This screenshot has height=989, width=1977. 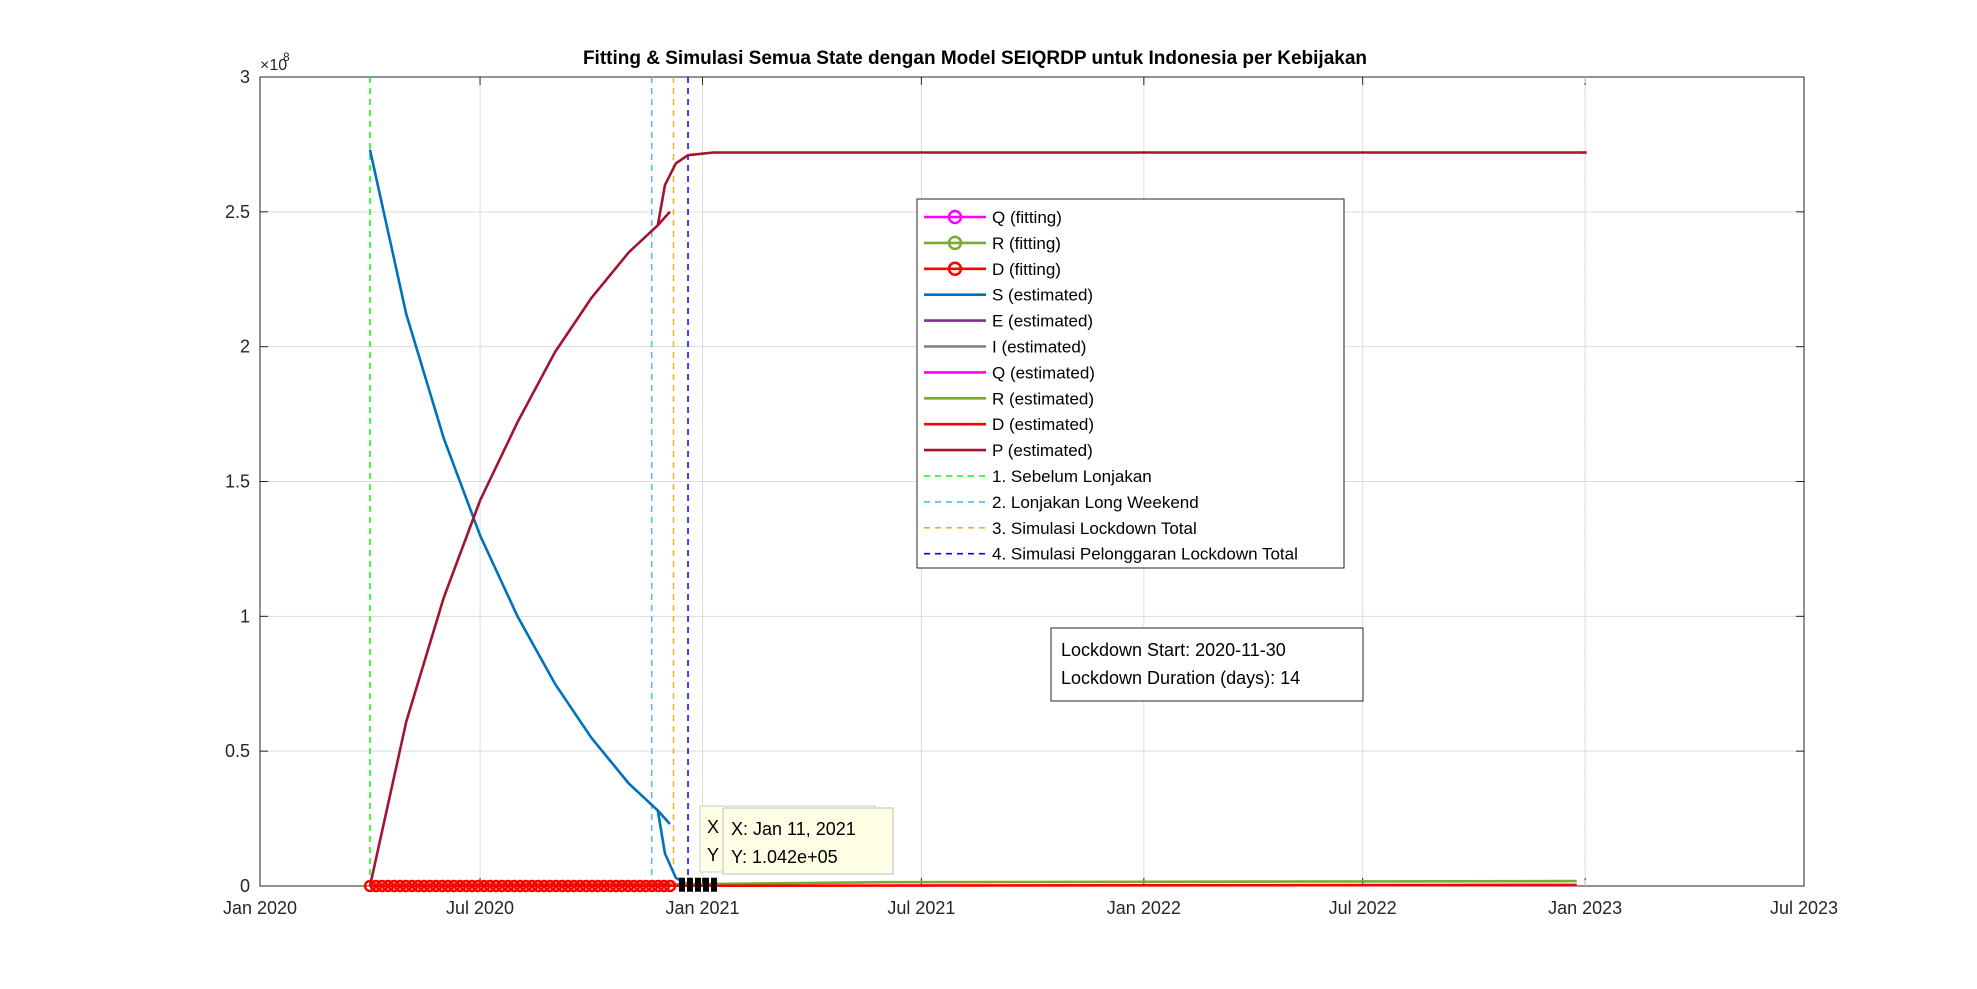 What do you see at coordinates (1027, 217) in the screenshot?
I see `legend-label: Q (fitting)` at bounding box center [1027, 217].